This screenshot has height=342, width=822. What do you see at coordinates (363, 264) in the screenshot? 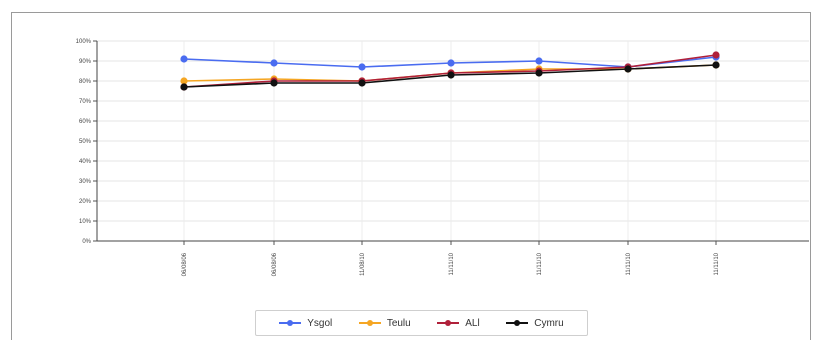
I see `x-tick-label: 11/08/10` at bounding box center [363, 264].